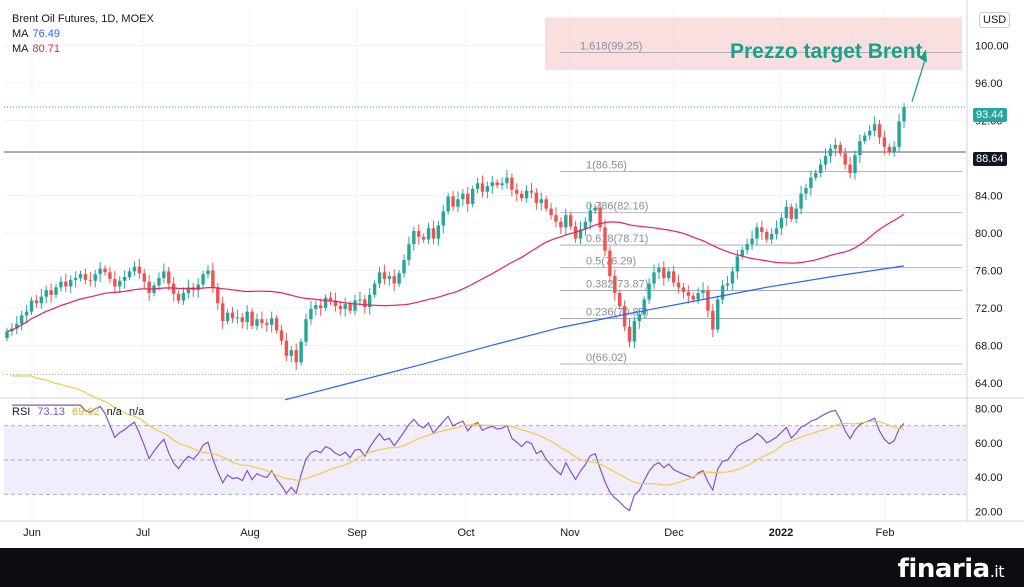  What do you see at coordinates (944, 569) in the screenshot?
I see `brand-name: finaria` at bounding box center [944, 569].